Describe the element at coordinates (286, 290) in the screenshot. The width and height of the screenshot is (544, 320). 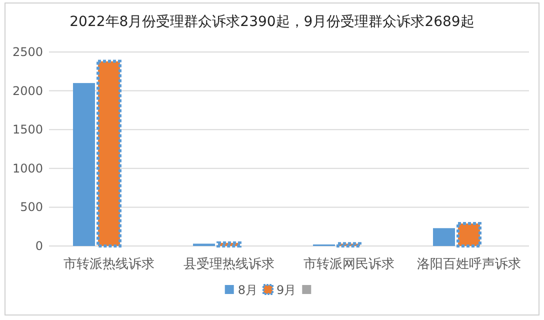
I see `legend-label: 9月` at that location.